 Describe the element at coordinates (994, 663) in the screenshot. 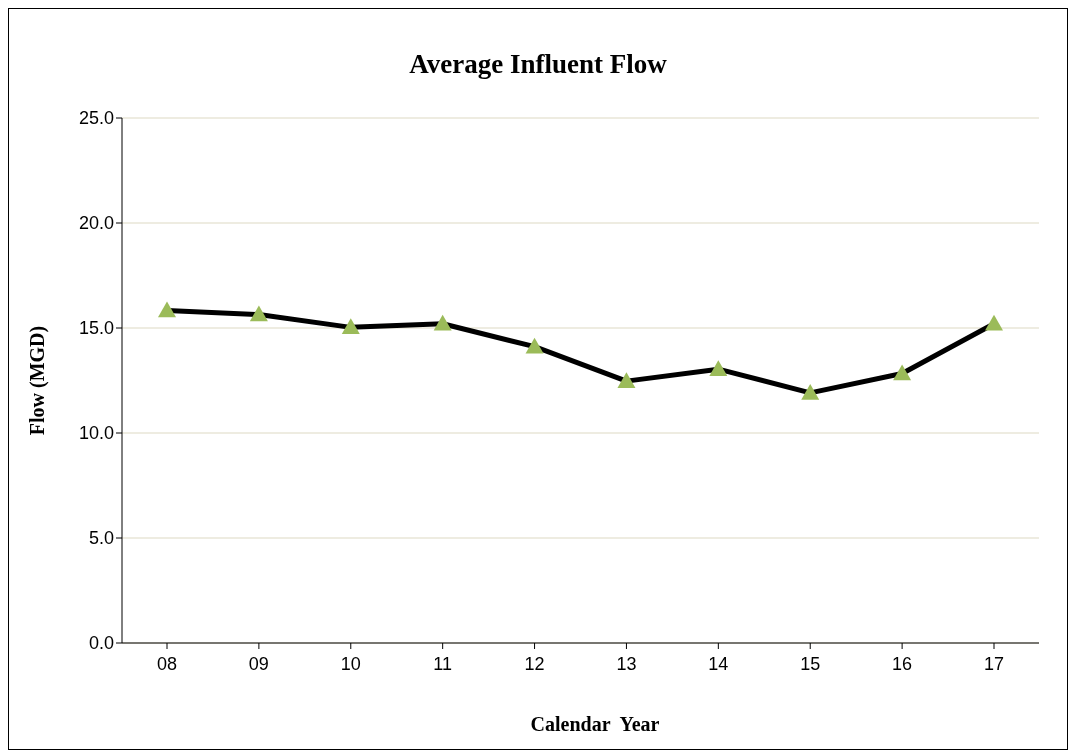

I see `x-tick-label: 17` at that location.